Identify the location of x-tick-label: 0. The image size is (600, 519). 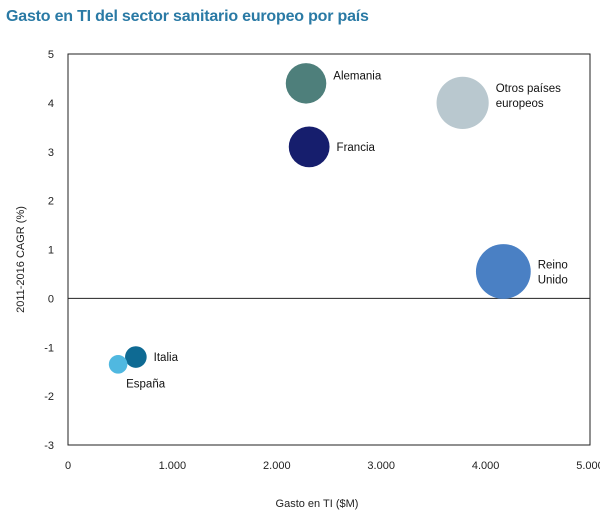
(68, 466).